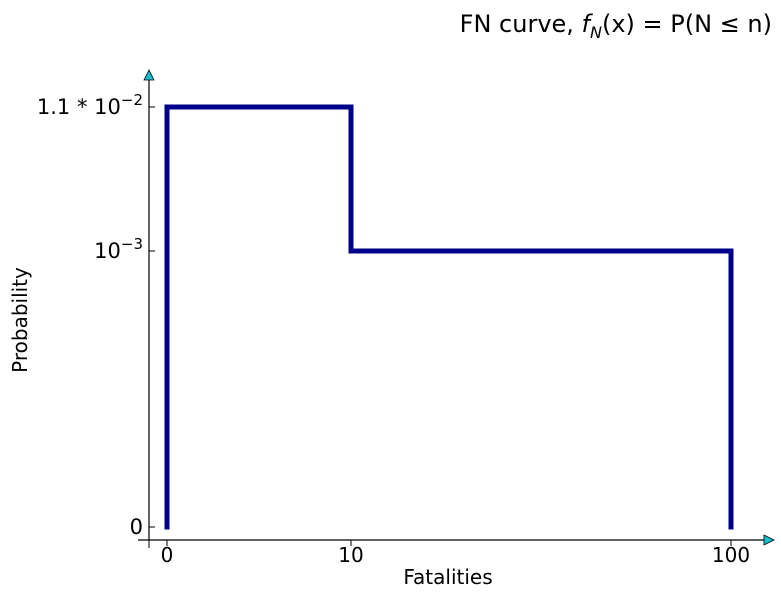 This screenshot has width=781, height=598. What do you see at coordinates (687, 24) in the screenshot?
I see `chart-title-rest: (x) = P(N ≤ n)` at bounding box center [687, 24].